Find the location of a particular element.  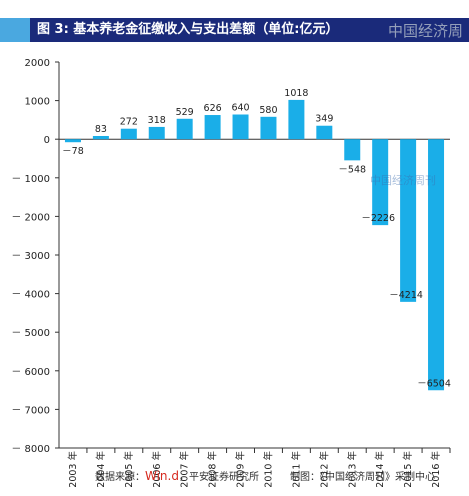

bar-value-label: －6504 is located at coordinates (434, 383).